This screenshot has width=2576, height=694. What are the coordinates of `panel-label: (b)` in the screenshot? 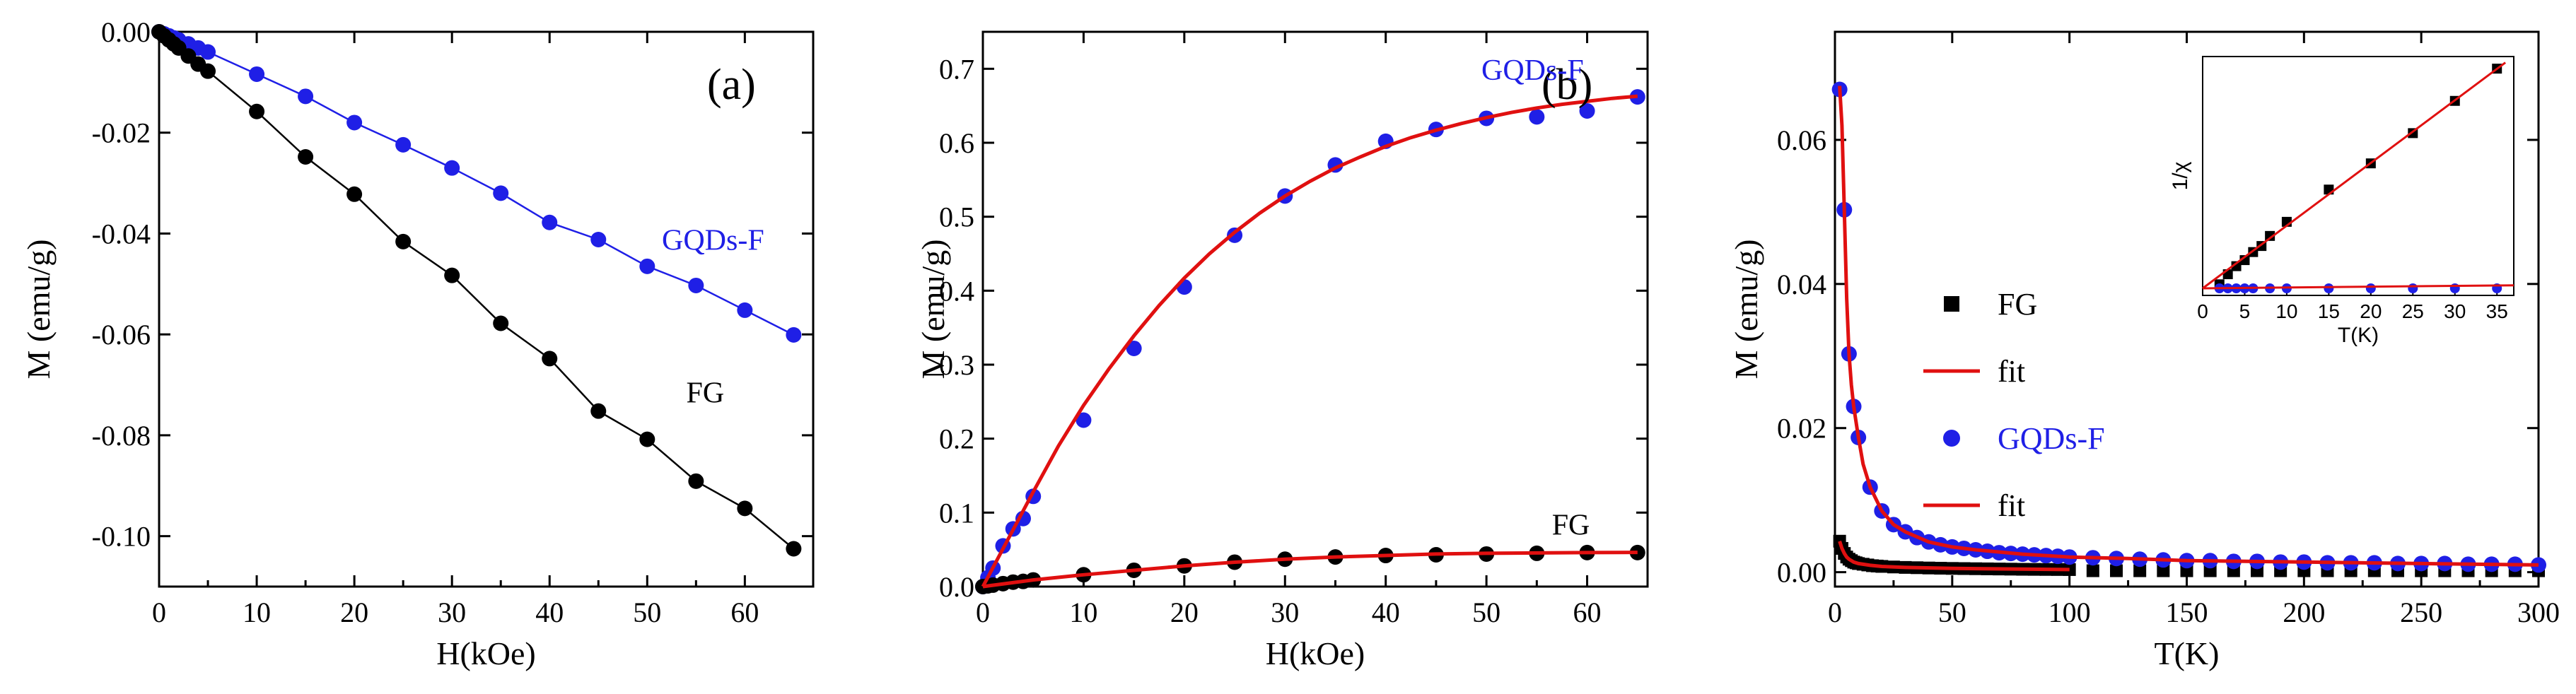 It's located at (1566, 85).